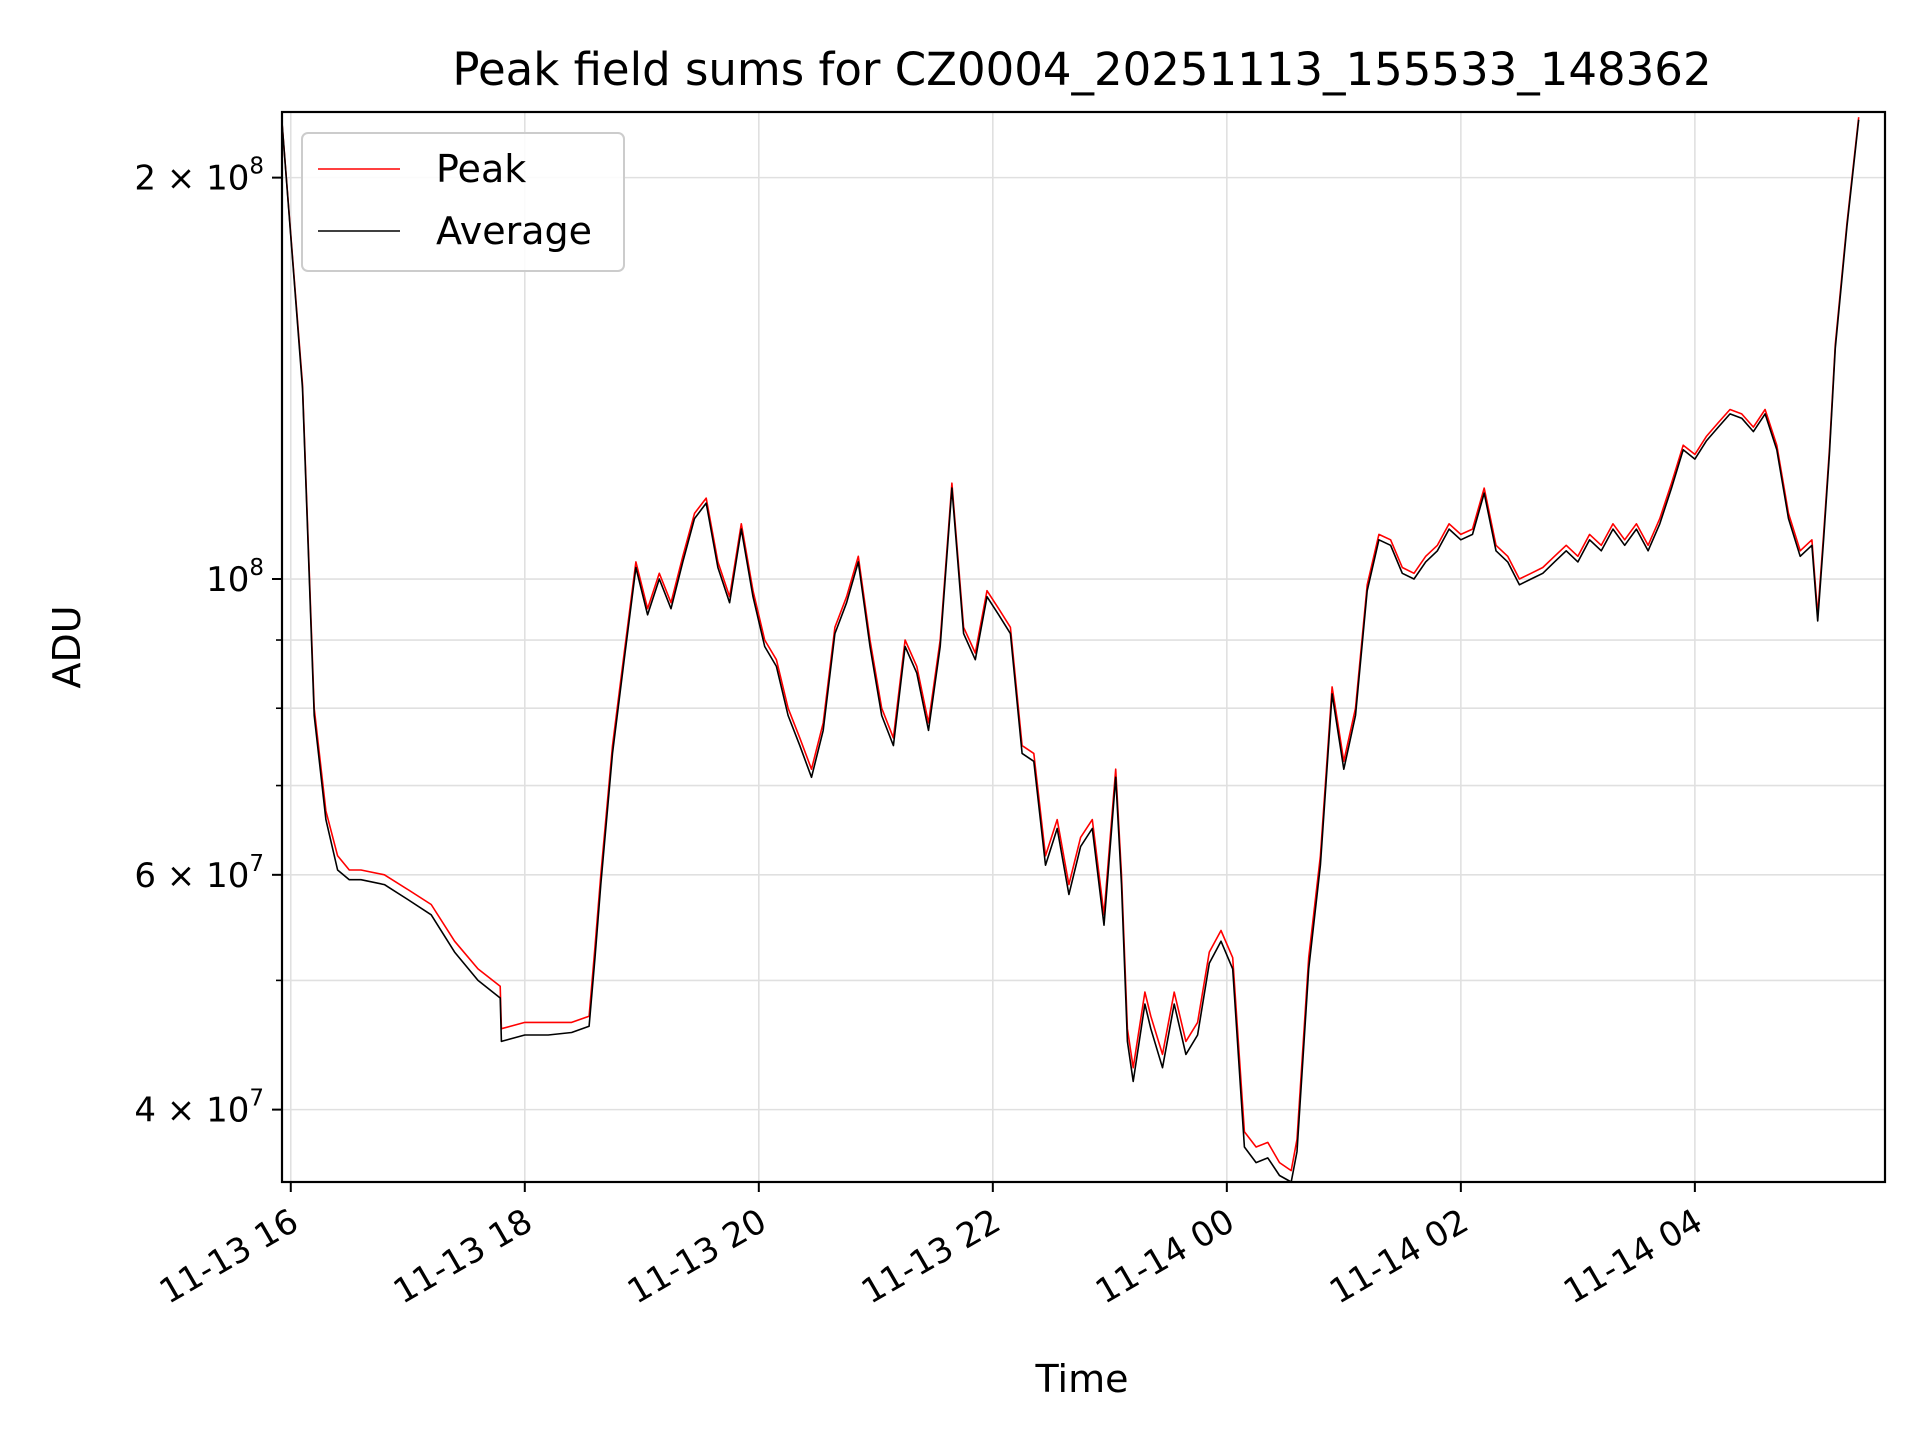  I want to click on y-tick-label: 6 × 107, so click(199, 873).